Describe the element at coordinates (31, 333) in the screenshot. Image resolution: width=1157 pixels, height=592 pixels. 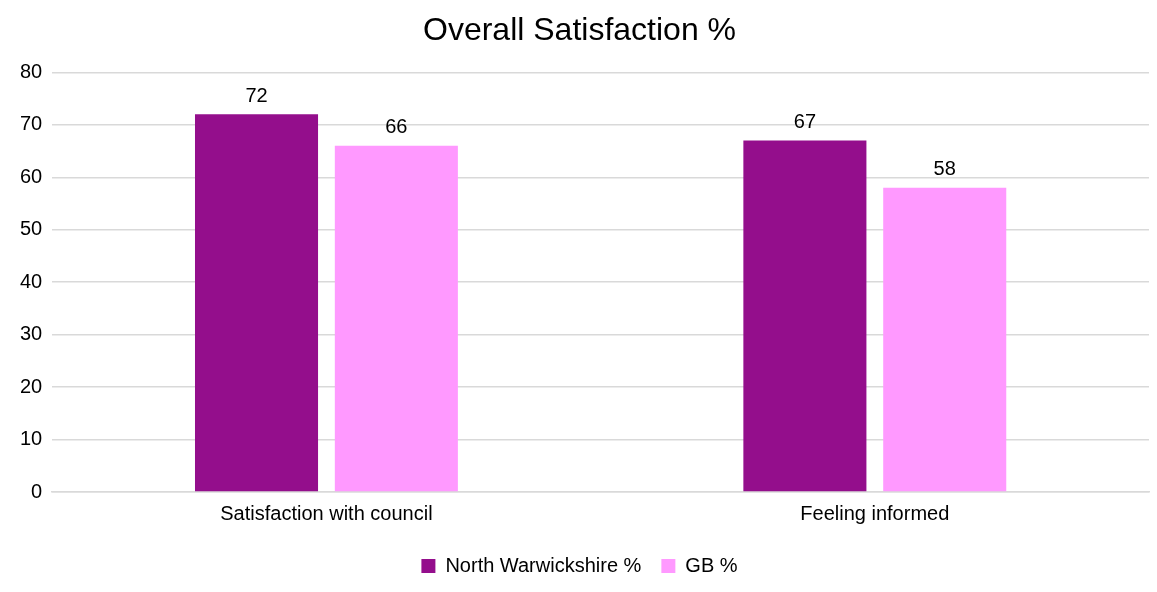
I see `y-tick-label: 30` at that location.